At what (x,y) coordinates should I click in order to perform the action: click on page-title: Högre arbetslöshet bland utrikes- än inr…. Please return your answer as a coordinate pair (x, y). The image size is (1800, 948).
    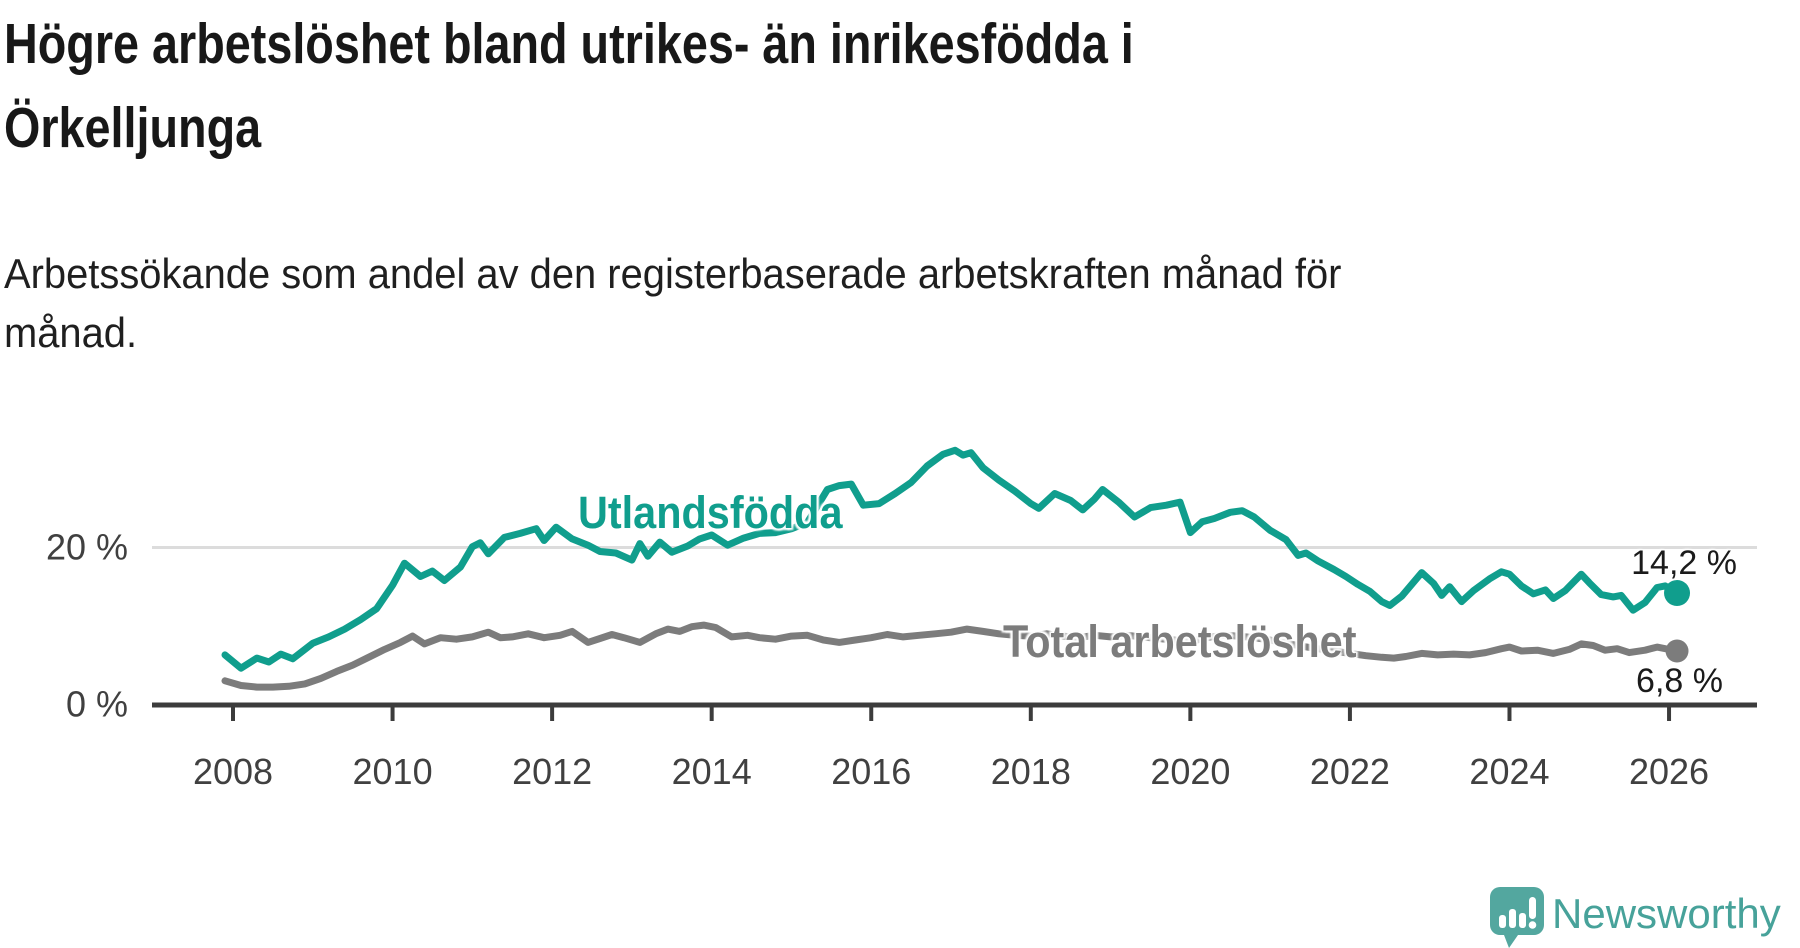
    Looking at the image, I should click on (569, 86).